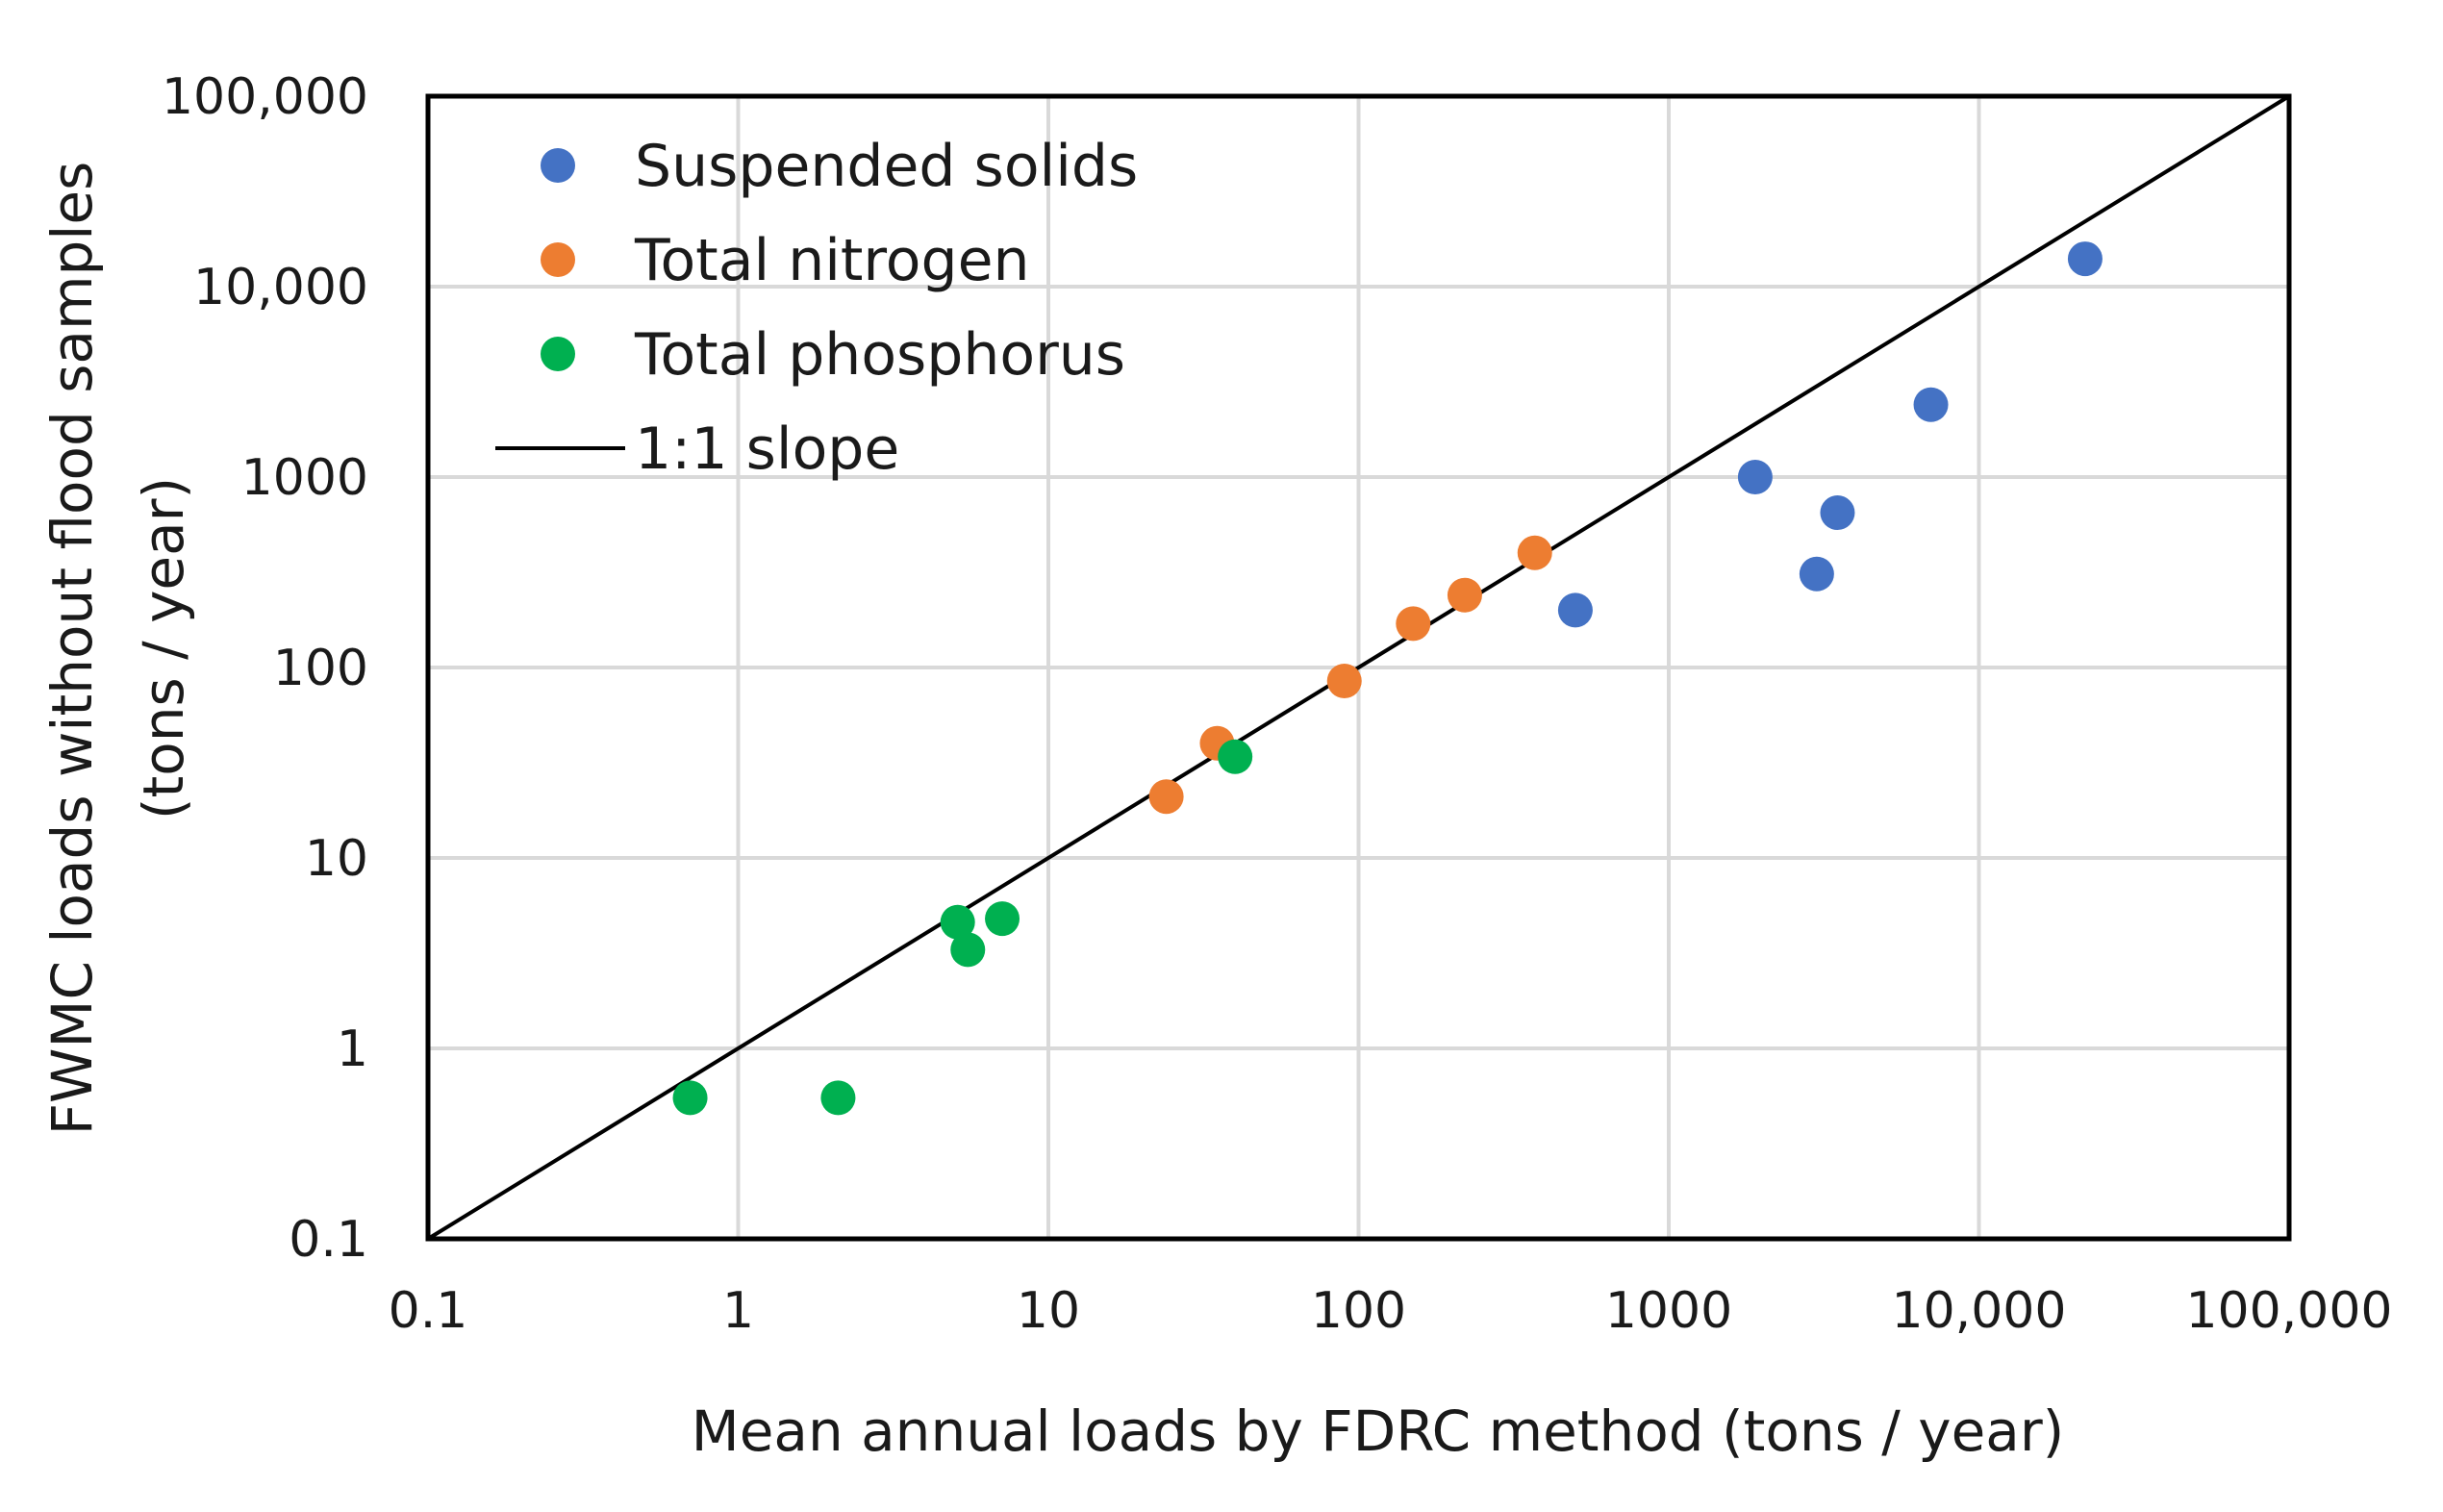 Image resolution: width=2443 pixels, height=1512 pixels. I want to click on x-axis-tick-labels: 0.1 1 10 100 1000 10,000 100,000, so click(1391, 1311).